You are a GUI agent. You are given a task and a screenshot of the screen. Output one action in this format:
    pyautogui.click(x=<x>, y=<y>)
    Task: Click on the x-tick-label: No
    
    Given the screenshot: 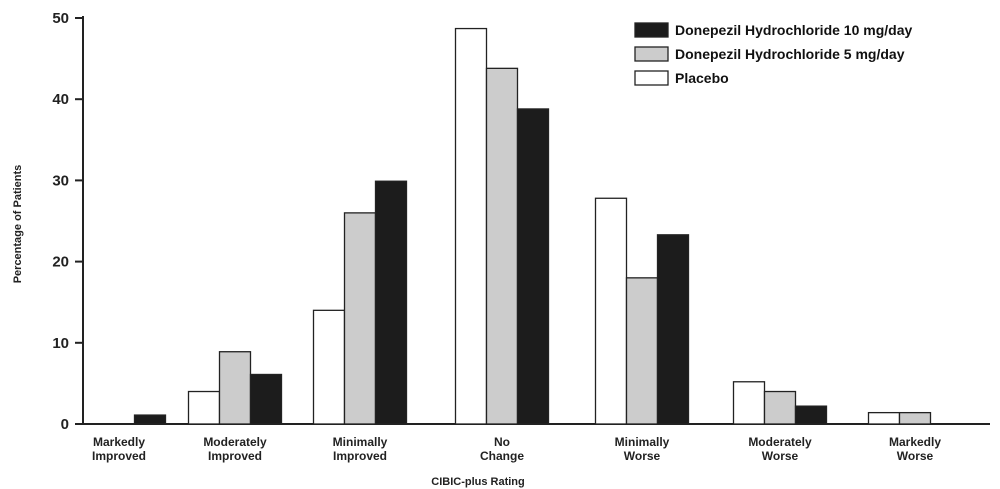 What is the action you would take?
    pyautogui.click(x=502, y=442)
    